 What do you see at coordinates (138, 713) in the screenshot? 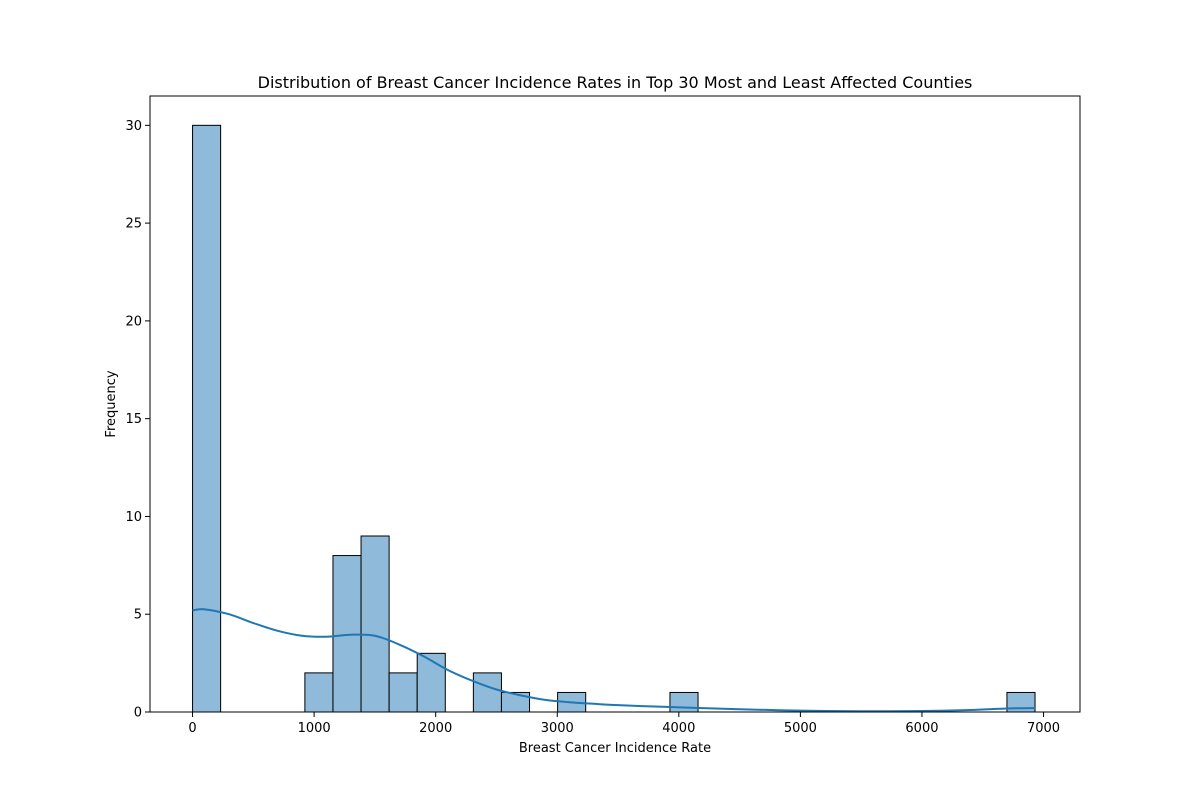
I see `y-tick-label: 0` at bounding box center [138, 713].